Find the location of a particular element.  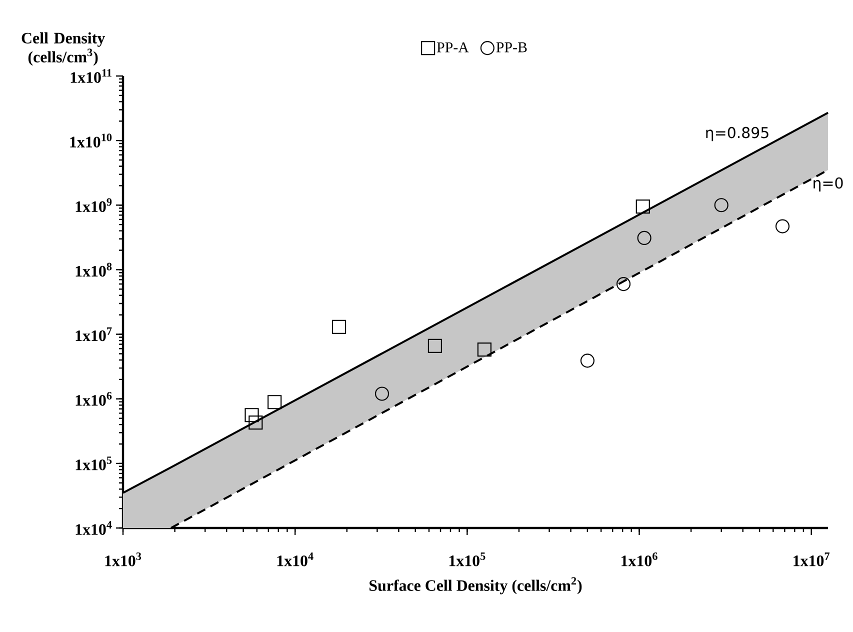

legend-label: PP-A is located at coordinates (452, 47).